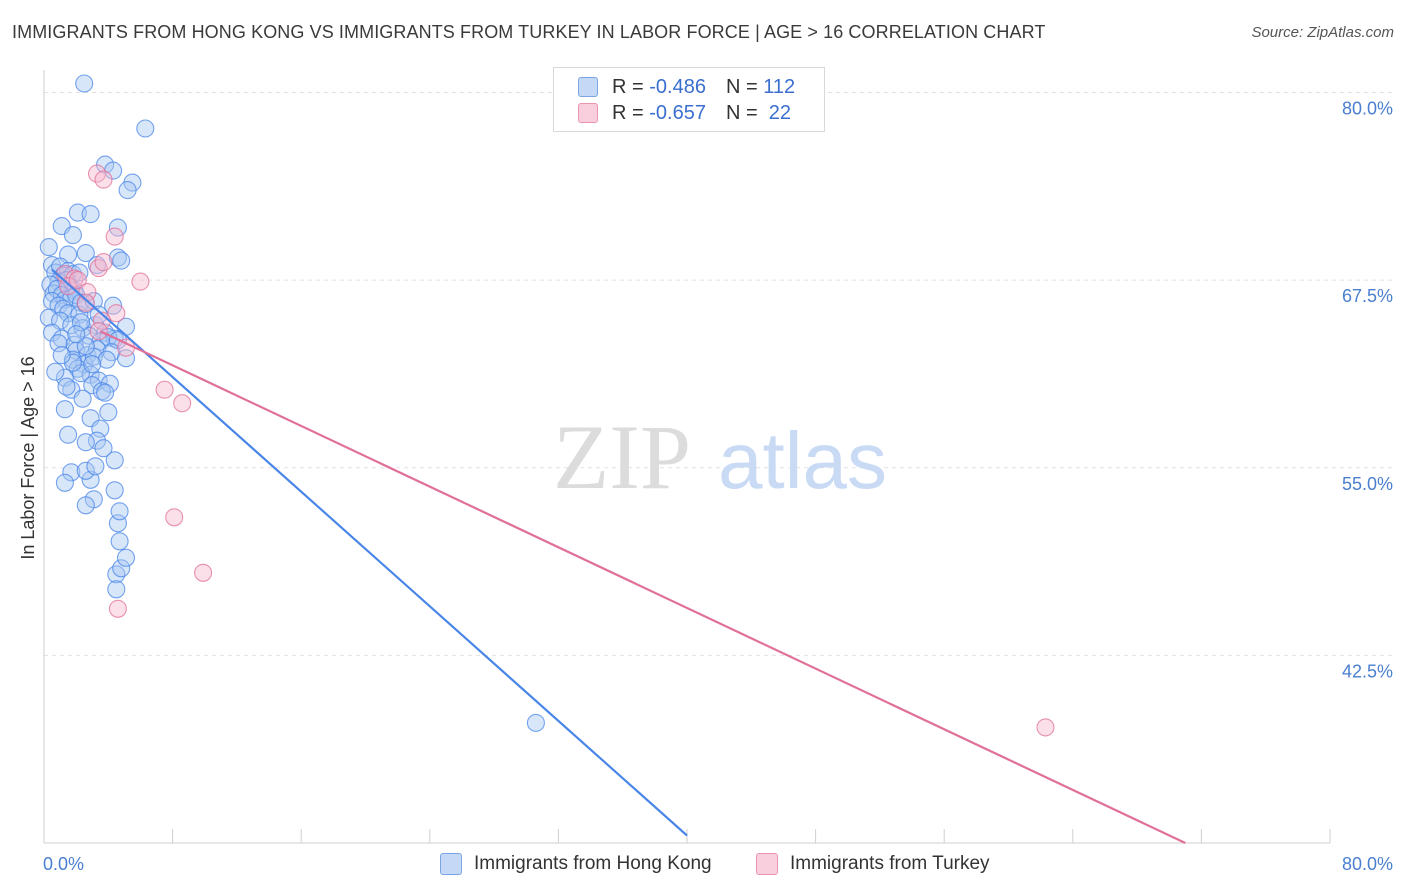 Image resolution: width=1406 pixels, height=892 pixels. What do you see at coordinates (779, 86) in the screenshot?
I see `legend-n-value: 112` at bounding box center [779, 86].